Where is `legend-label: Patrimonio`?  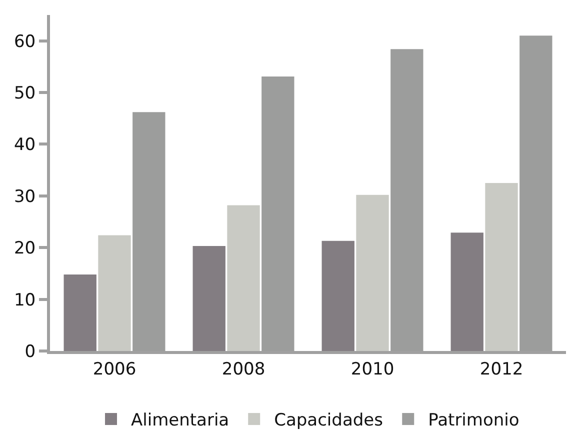 legend-label: Patrimonio is located at coordinates (474, 420).